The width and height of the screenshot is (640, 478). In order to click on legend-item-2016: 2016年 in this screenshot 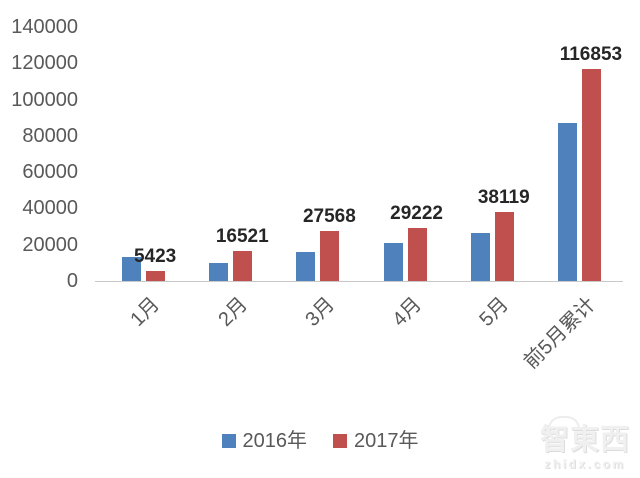, I will do `click(264, 441)`.